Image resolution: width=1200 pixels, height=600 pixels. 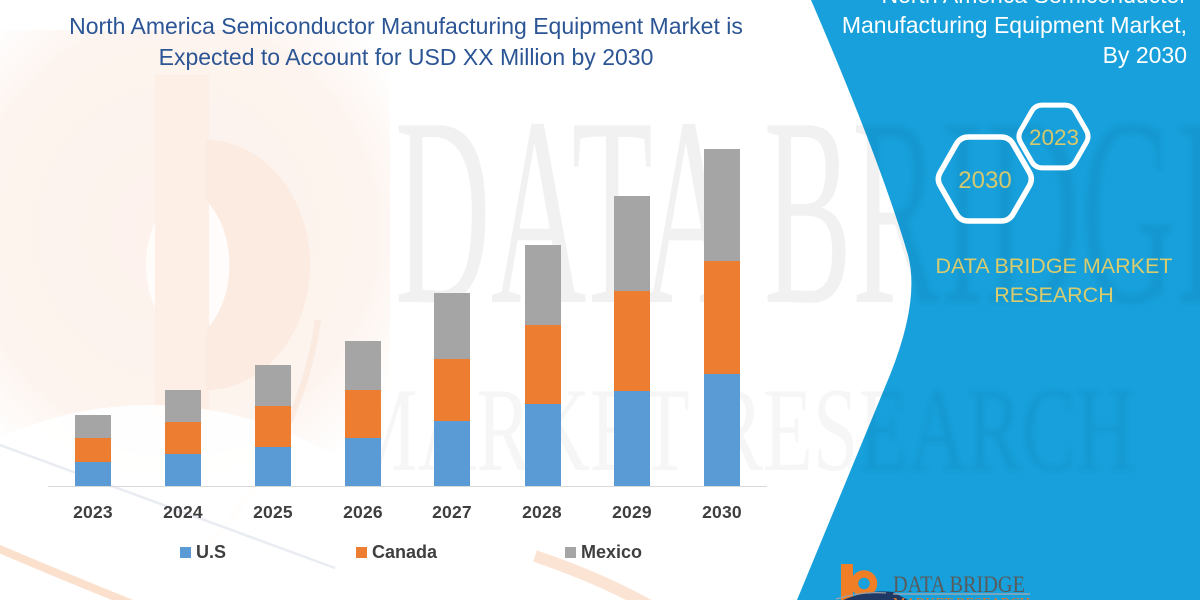 What do you see at coordinates (1054, 137) in the screenshot?
I see `svg-text: 2023` at bounding box center [1054, 137].